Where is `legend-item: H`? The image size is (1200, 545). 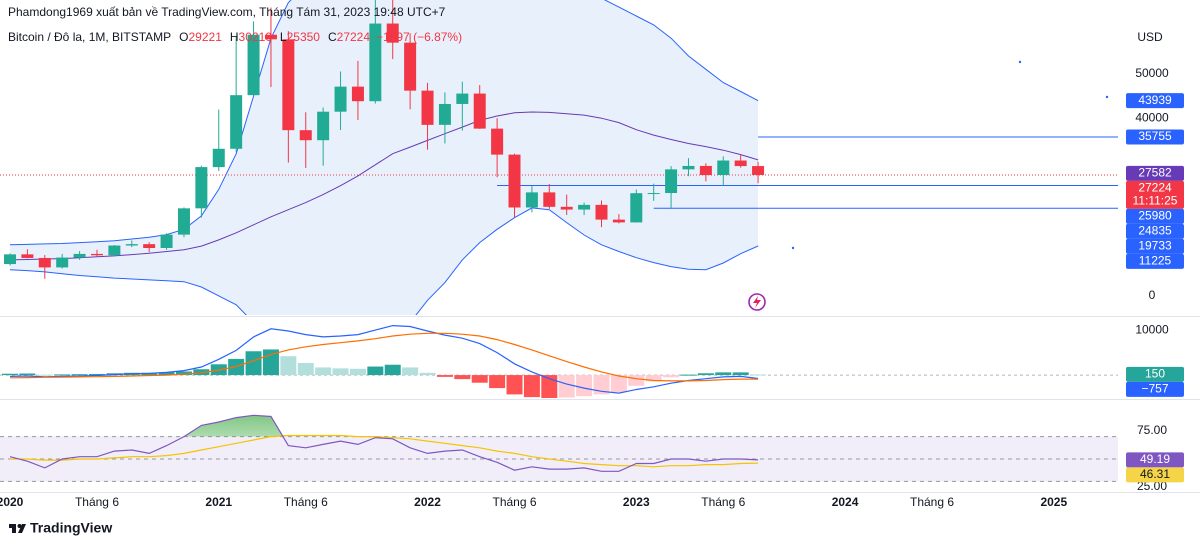 legend-item: H is located at coordinates (234, 37).